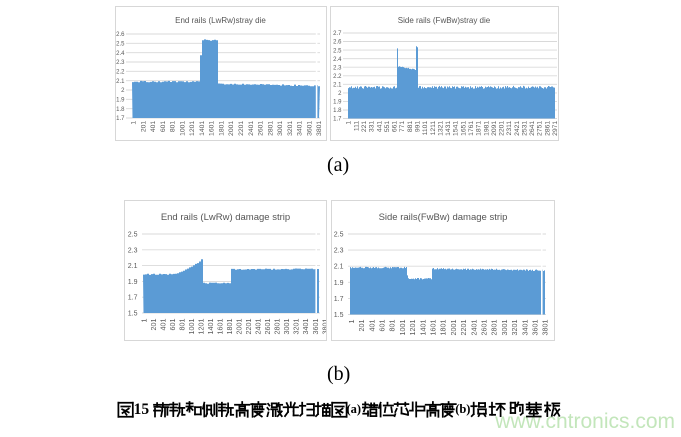 Image resolution: width=681 pixels, height=437 pixels. Describe the element at coordinates (337, 77) in the screenshot. I see `svg-text: 2.2` at that location.